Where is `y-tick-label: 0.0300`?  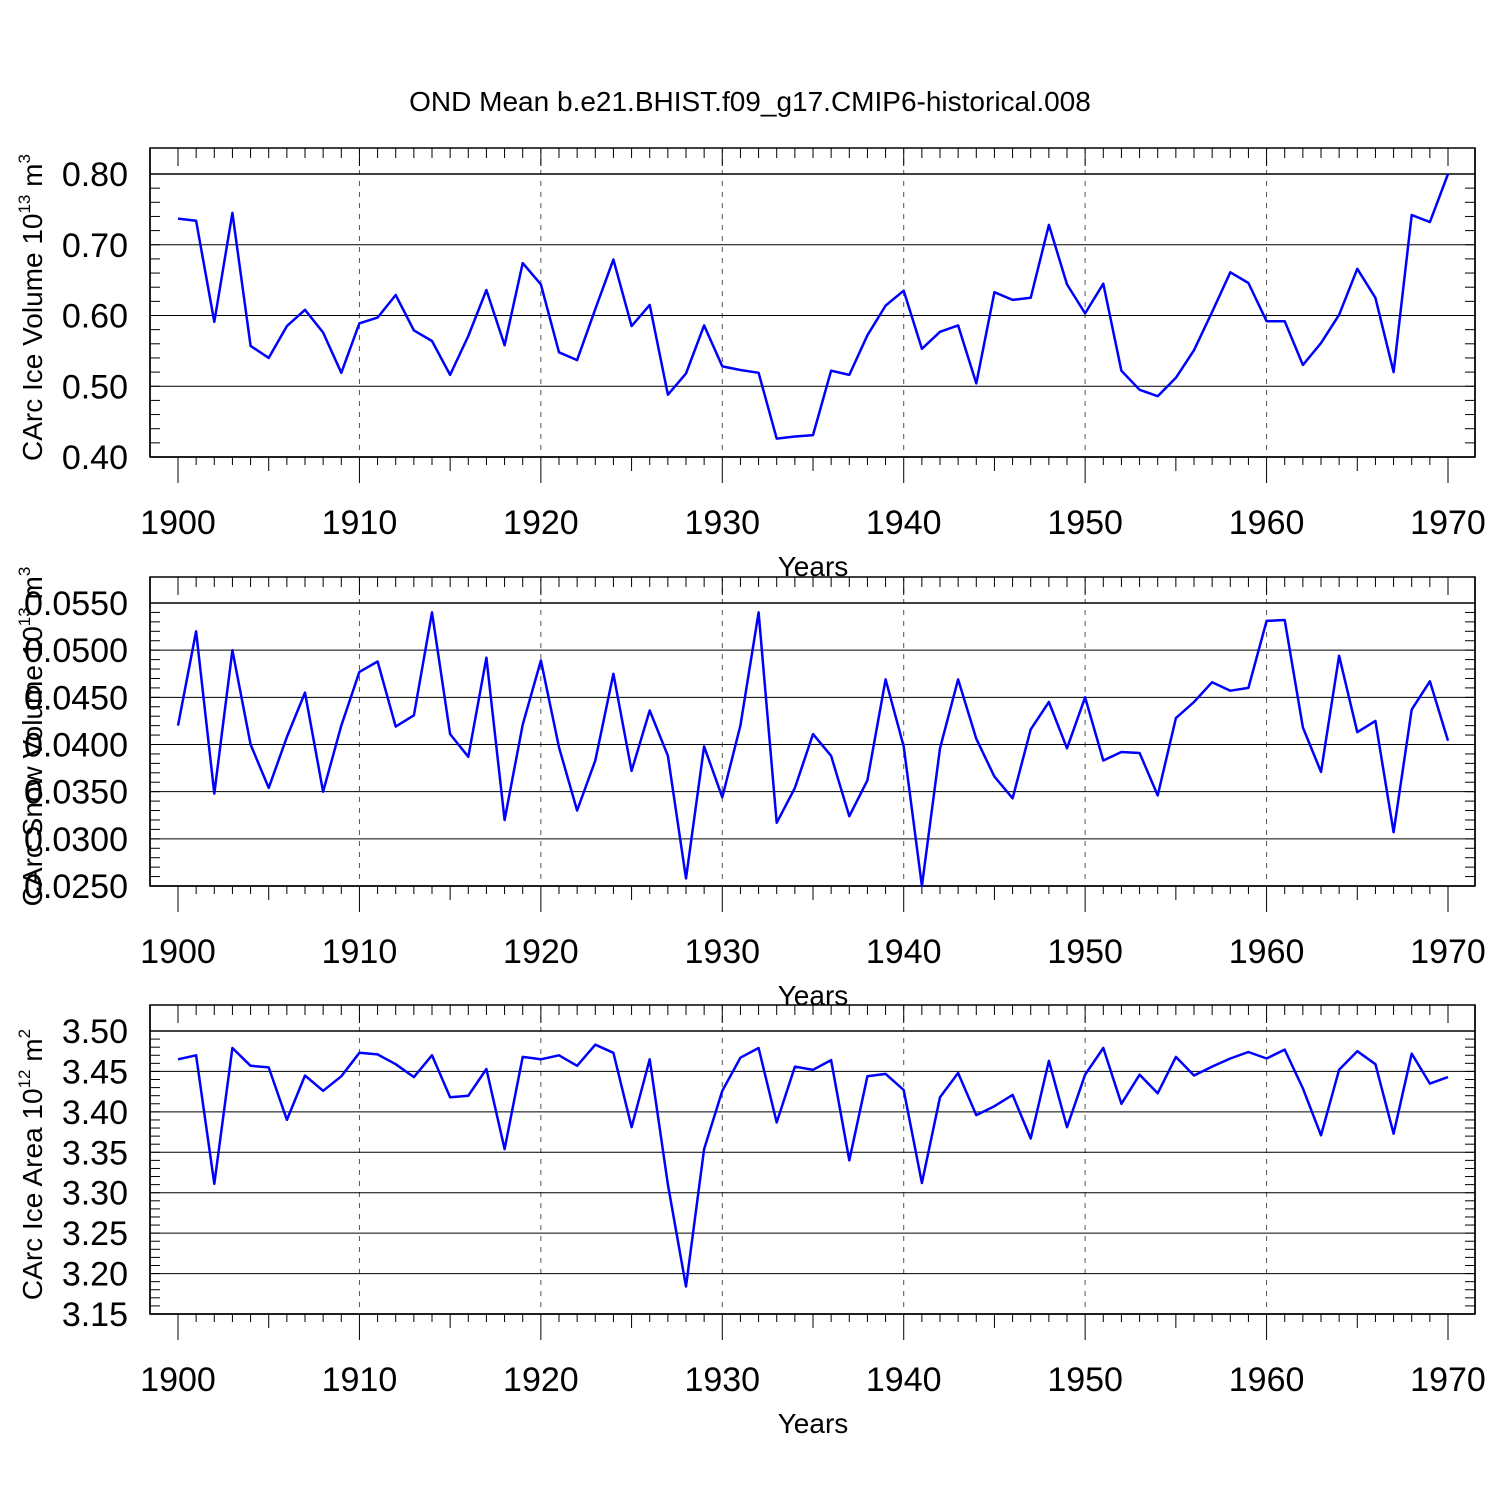 y-tick-label: 0.0300 is located at coordinates (76, 840).